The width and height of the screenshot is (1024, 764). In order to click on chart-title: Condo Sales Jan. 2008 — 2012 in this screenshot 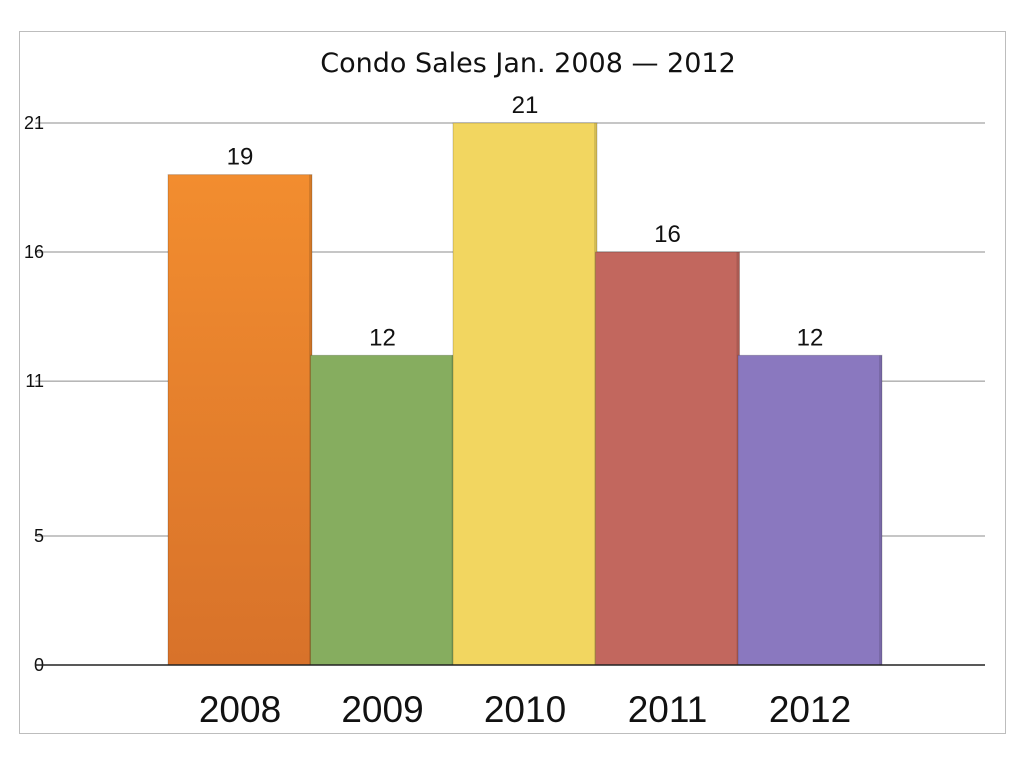, I will do `click(528, 63)`.